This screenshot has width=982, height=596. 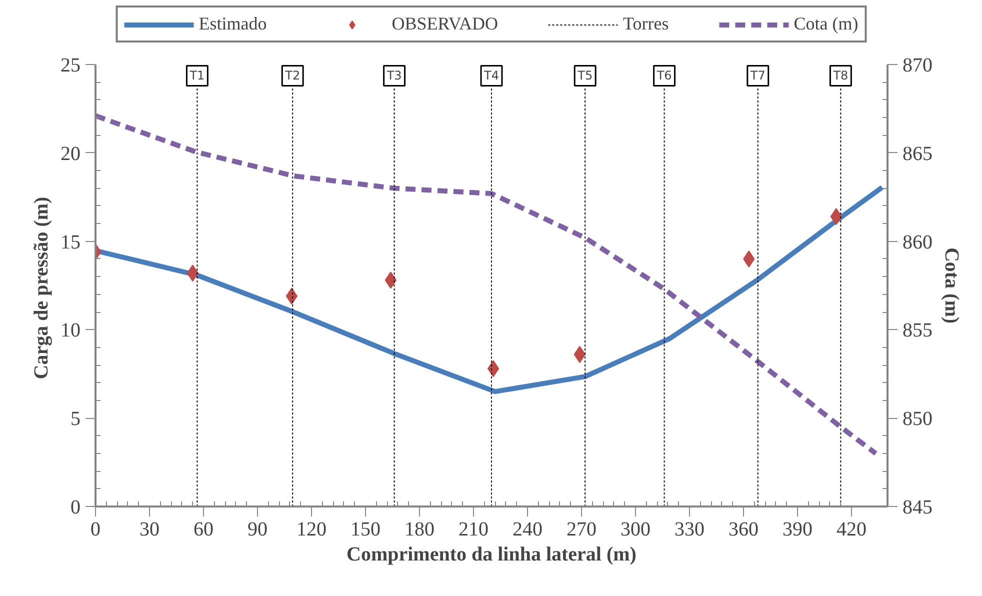 What do you see at coordinates (258, 529) in the screenshot?
I see `x-tick-label: 90` at bounding box center [258, 529].